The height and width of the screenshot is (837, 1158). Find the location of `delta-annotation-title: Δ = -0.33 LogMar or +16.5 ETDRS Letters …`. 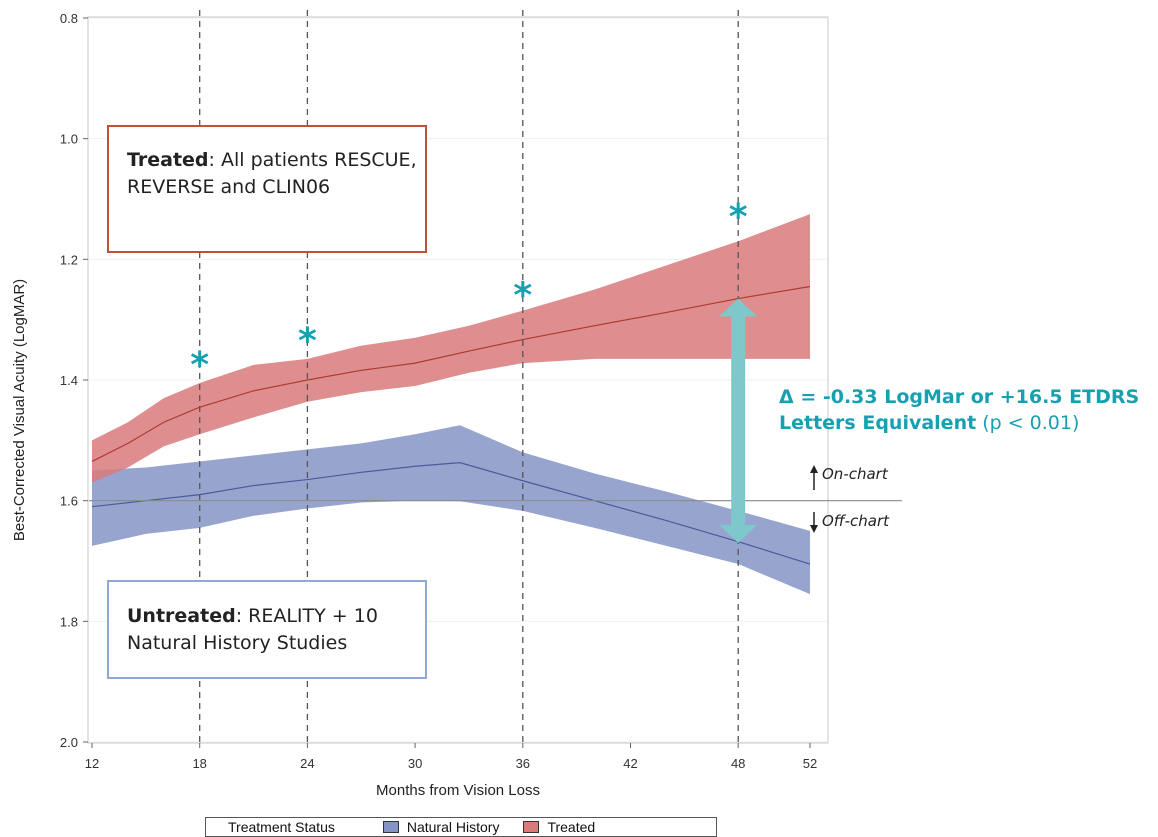

delta-annotation-title: Δ = -0.33 LogMar or +16.5 ETDRS Letters … is located at coordinates (959, 410).